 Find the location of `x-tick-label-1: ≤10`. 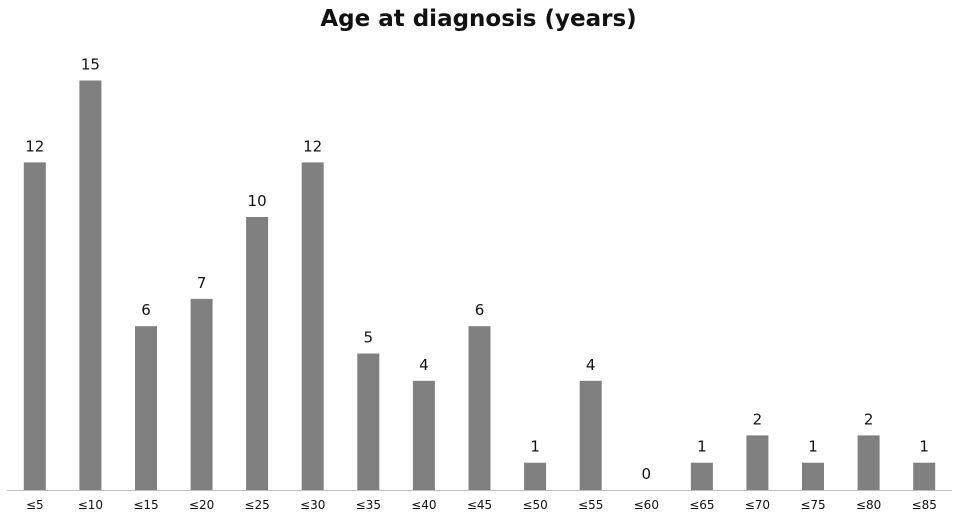

x-tick-label-1: ≤10 is located at coordinates (90, 505).